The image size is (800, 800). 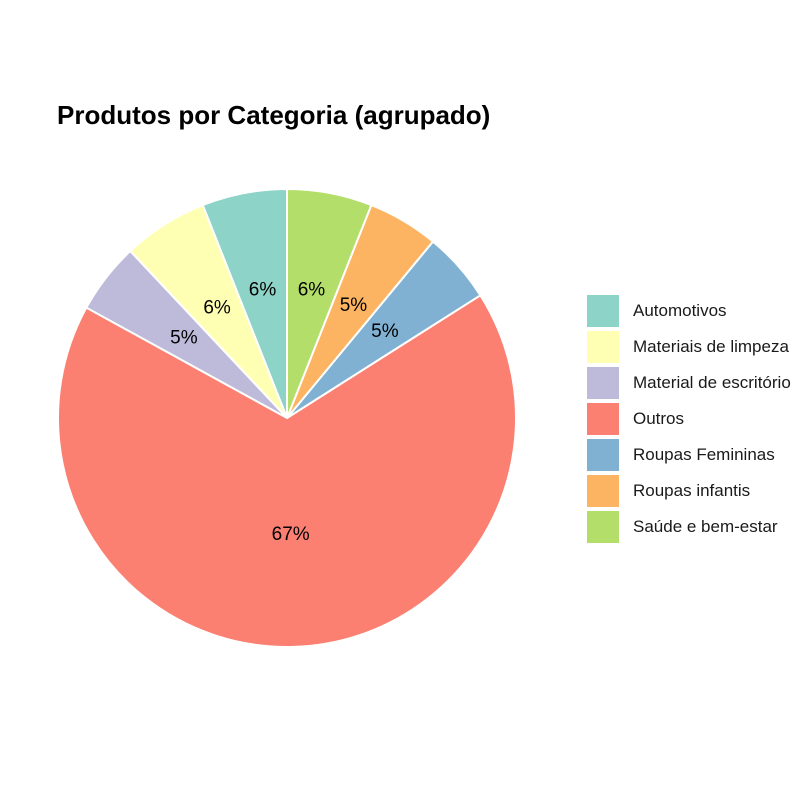 I want to click on legend-item-material-de-escritorio: Material de escritório, so click(x=689, y=383).